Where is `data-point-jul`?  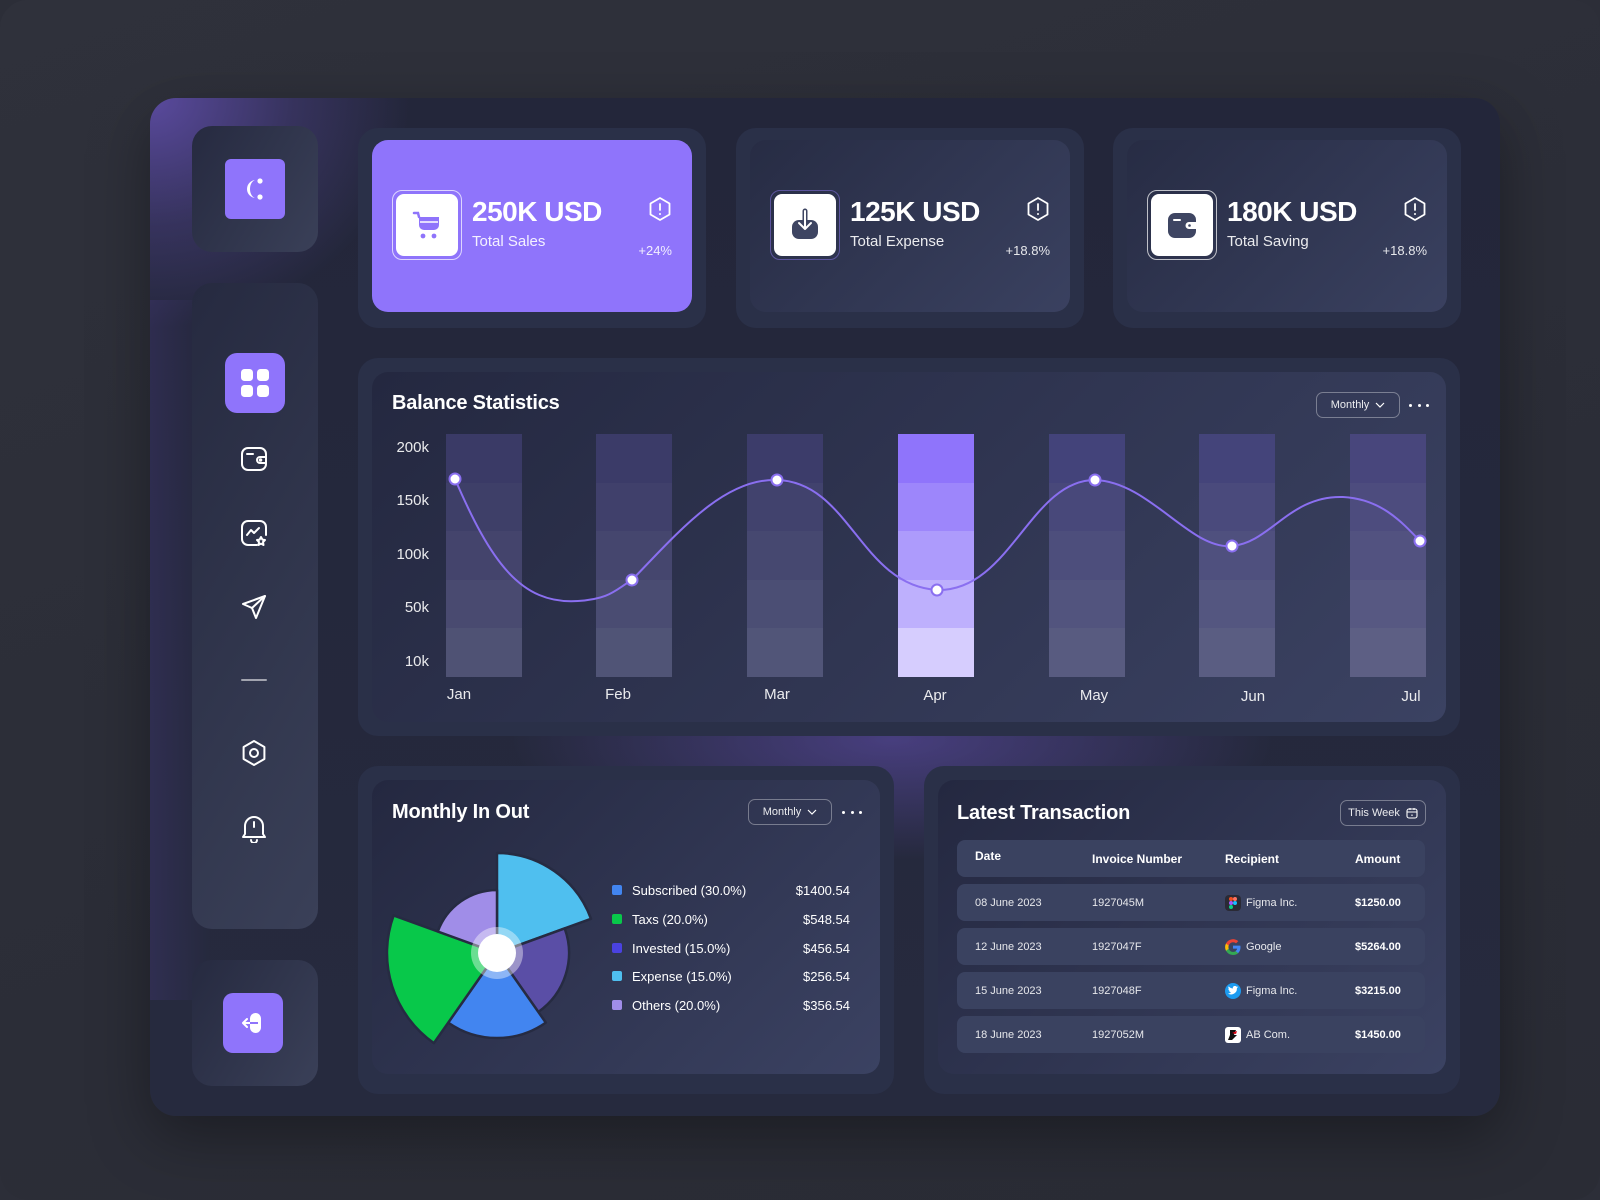 data-point-jul is located at coordinates (1420, 541).